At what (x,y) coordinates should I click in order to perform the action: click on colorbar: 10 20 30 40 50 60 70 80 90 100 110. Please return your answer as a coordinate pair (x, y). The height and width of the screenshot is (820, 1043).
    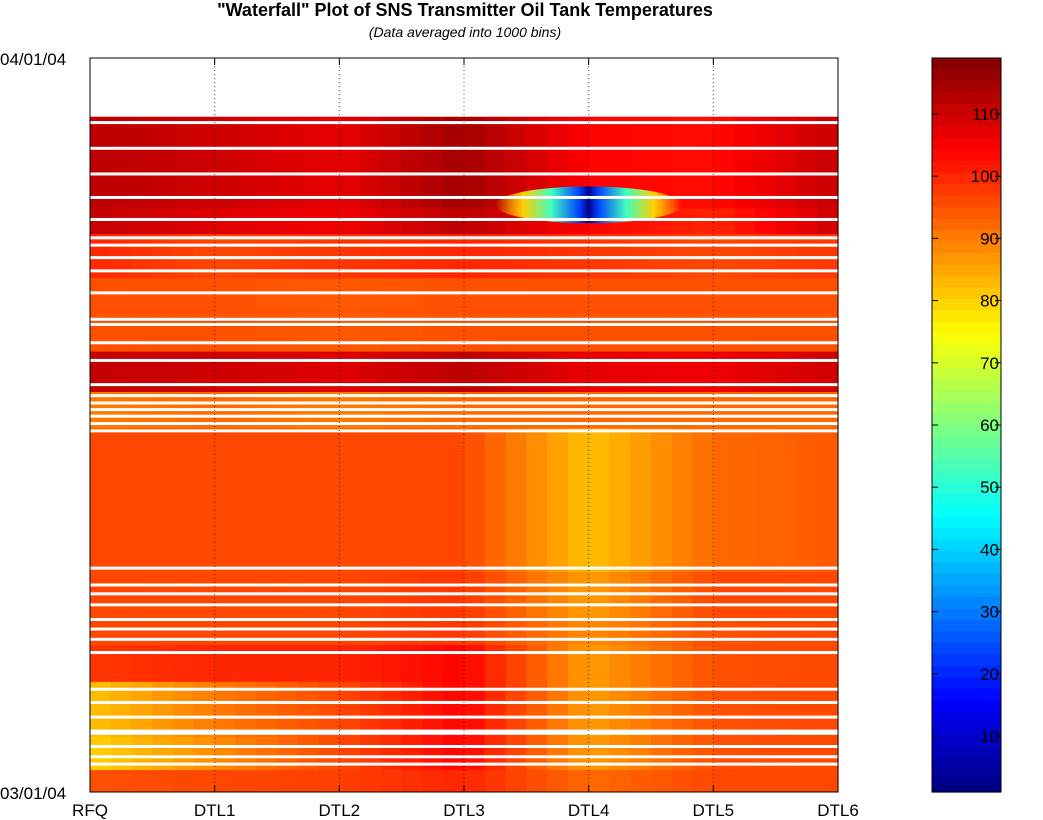
    Looking at the image, I should click on (966, 425).